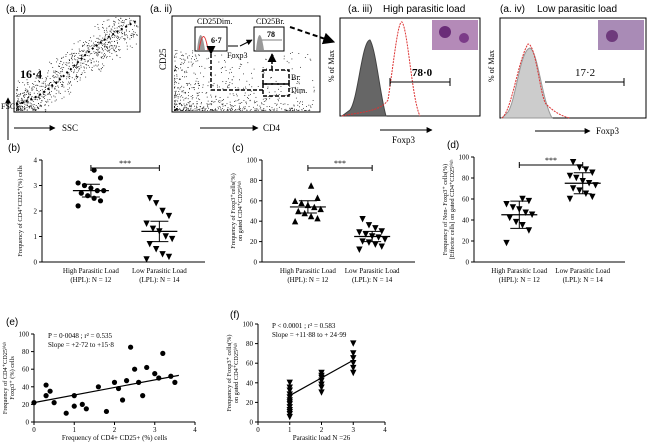 The image size is (650, 443). What do you see at coordinates (246, 64) in the screenshot?
I see `plot-frame` at bounding box center [246, 64].